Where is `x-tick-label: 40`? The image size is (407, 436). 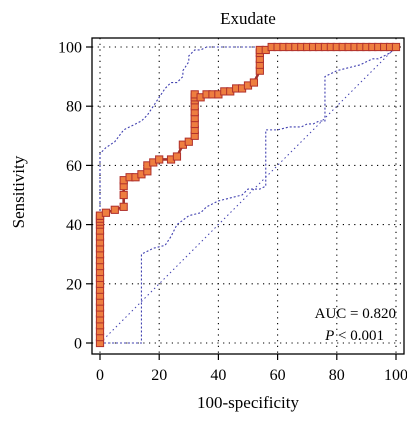
x-tick-label: 40 is located at coordinates (218, 375).